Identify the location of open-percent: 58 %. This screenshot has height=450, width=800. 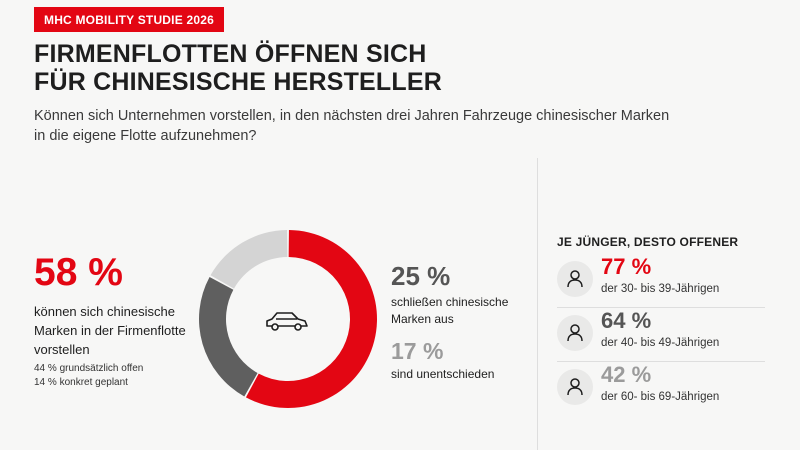
(78, 272).